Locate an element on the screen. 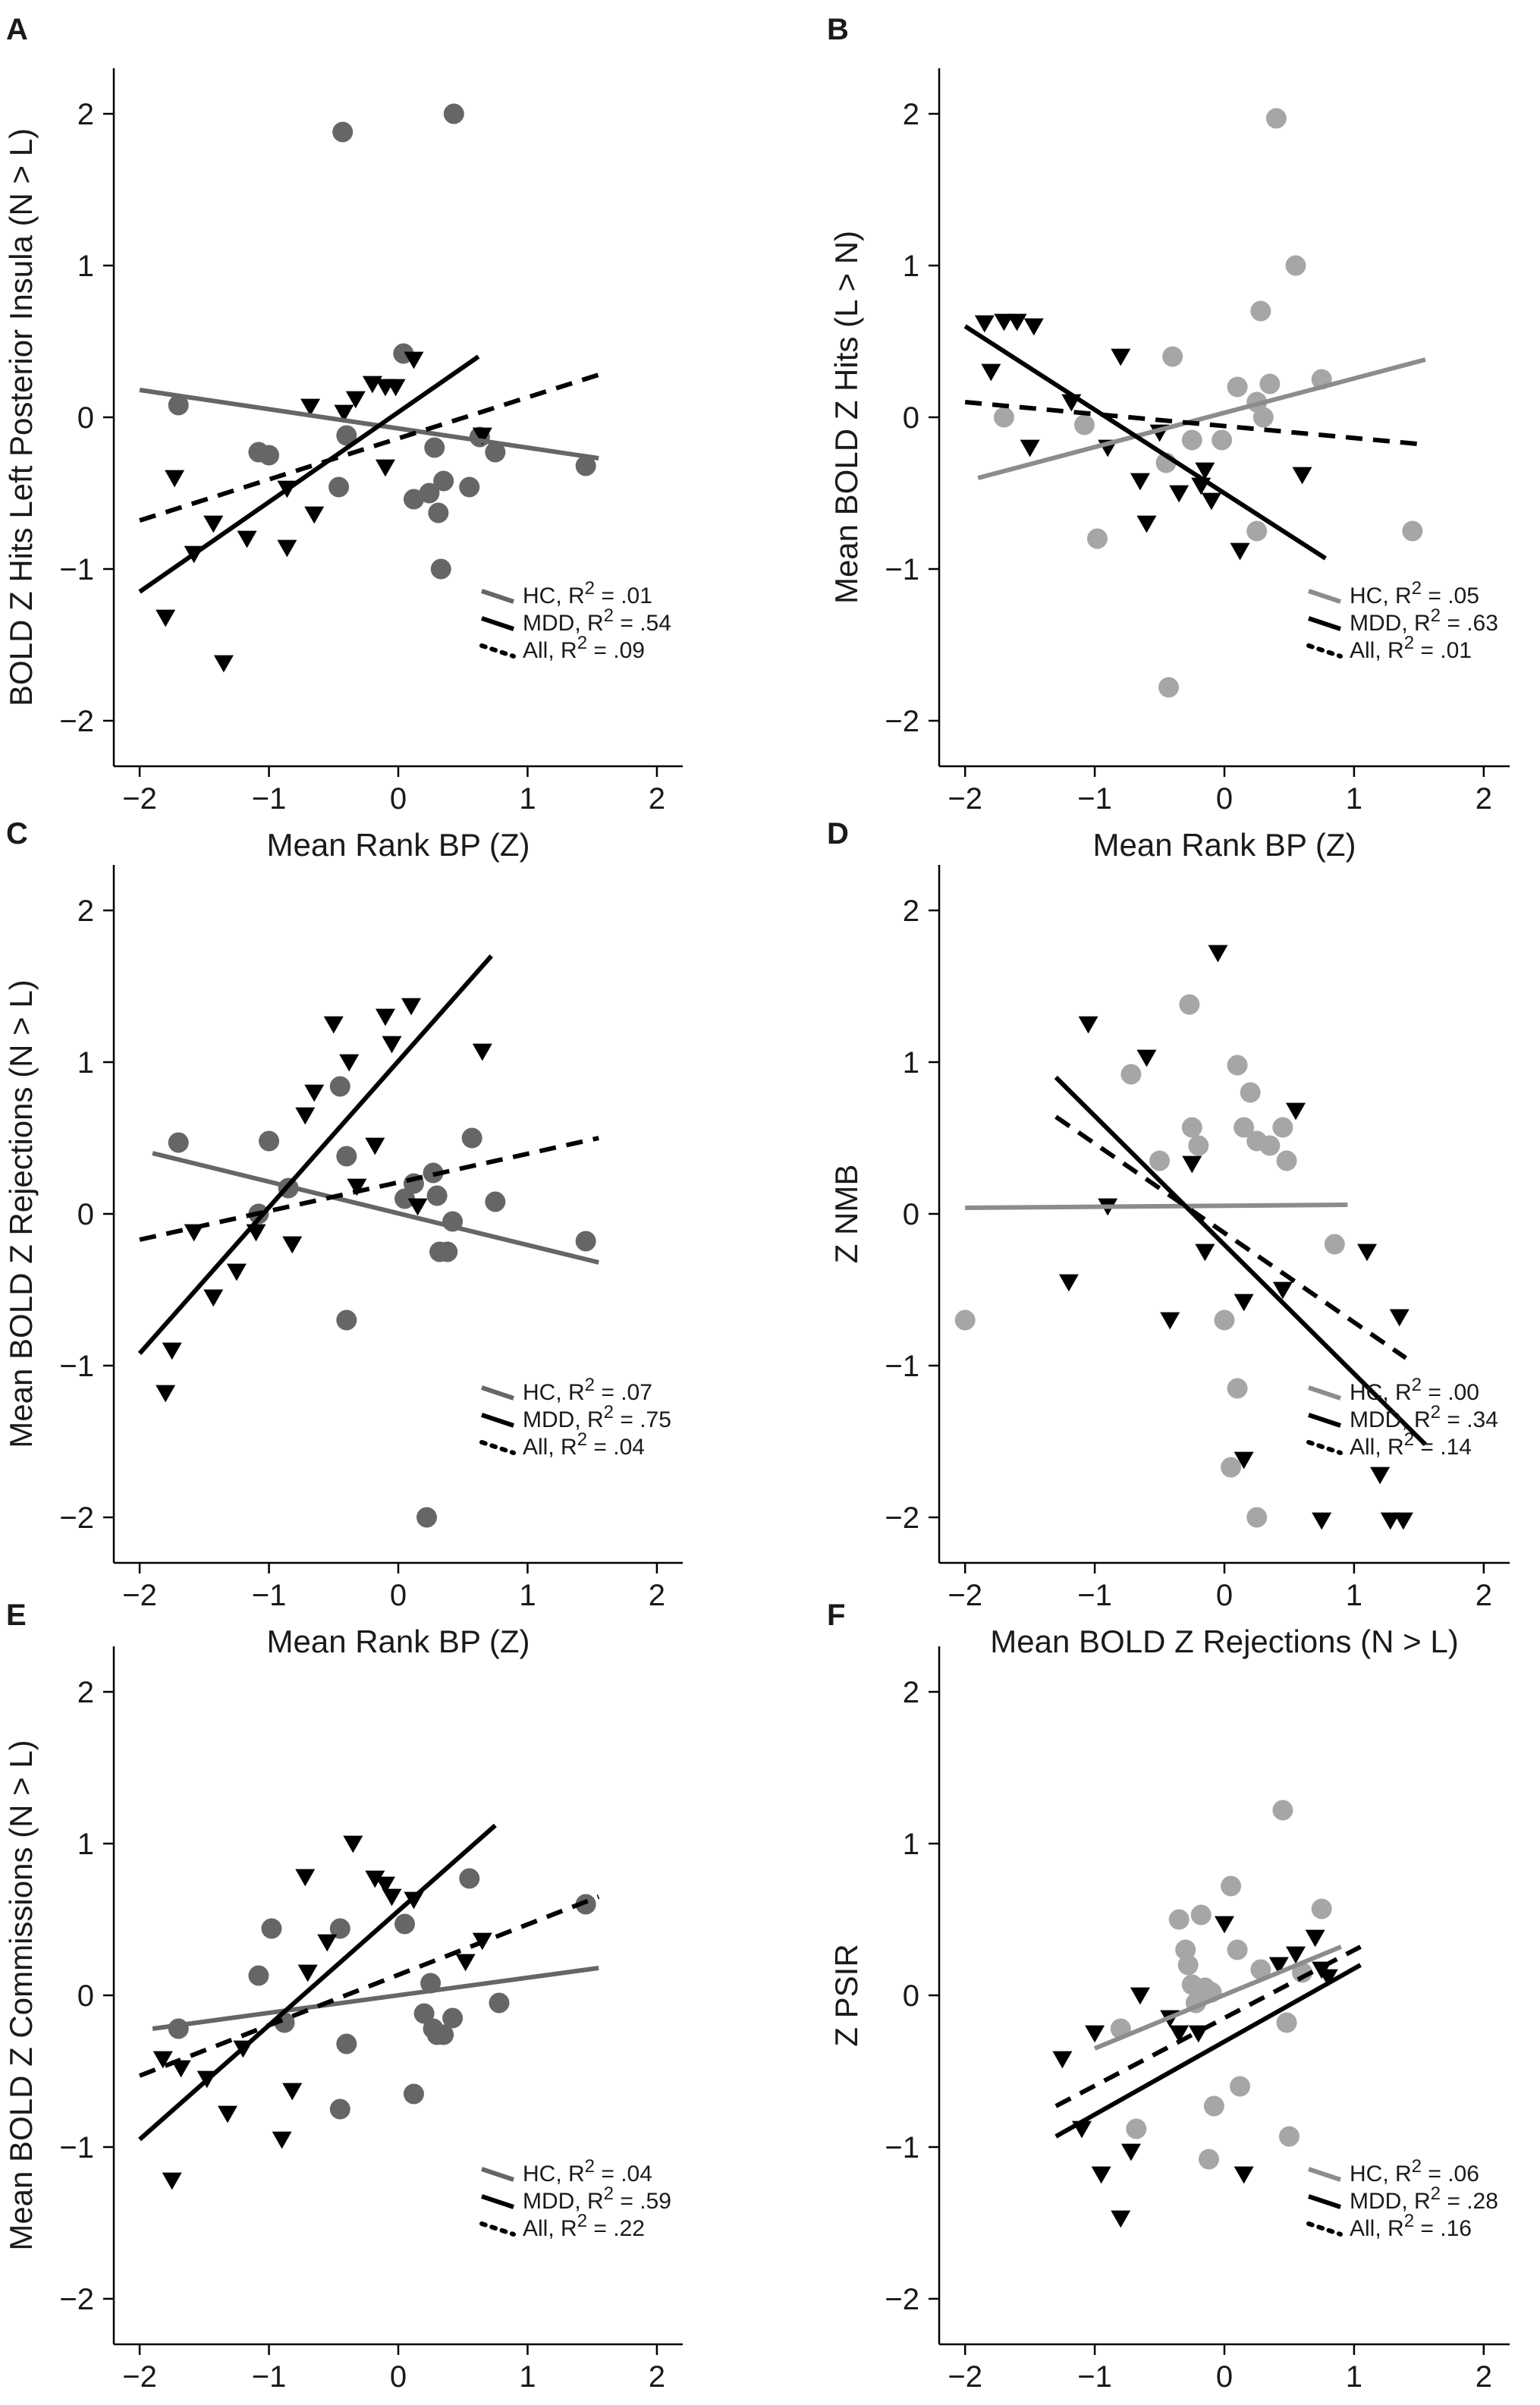 The width and height of the screenshot is (1540, 2405). legend-label-all: All, R2 = .01 is located at coordinates (1411, 648).